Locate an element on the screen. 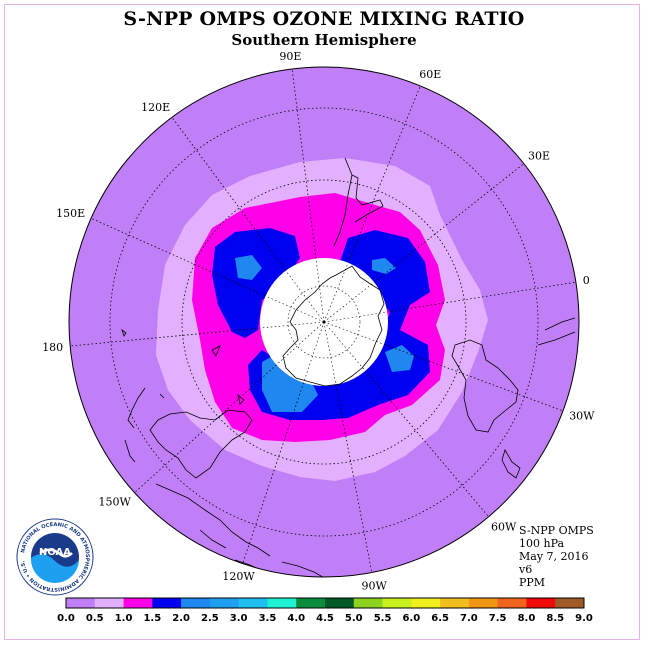 The image size is (648, 648). longitude-label: 90E is located at coordinates (290, 56).